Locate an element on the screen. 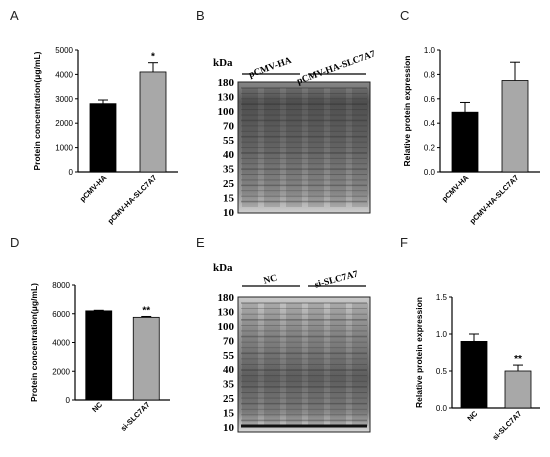 Image resolution: width=550 pixels, height=457 pixels. panel-letter-c: C is located at coordinates (404, 15).